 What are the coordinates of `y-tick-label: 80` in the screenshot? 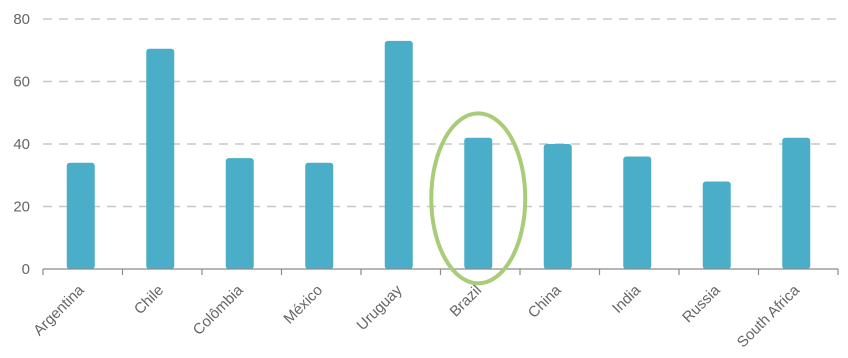 It's located at (21, 19).